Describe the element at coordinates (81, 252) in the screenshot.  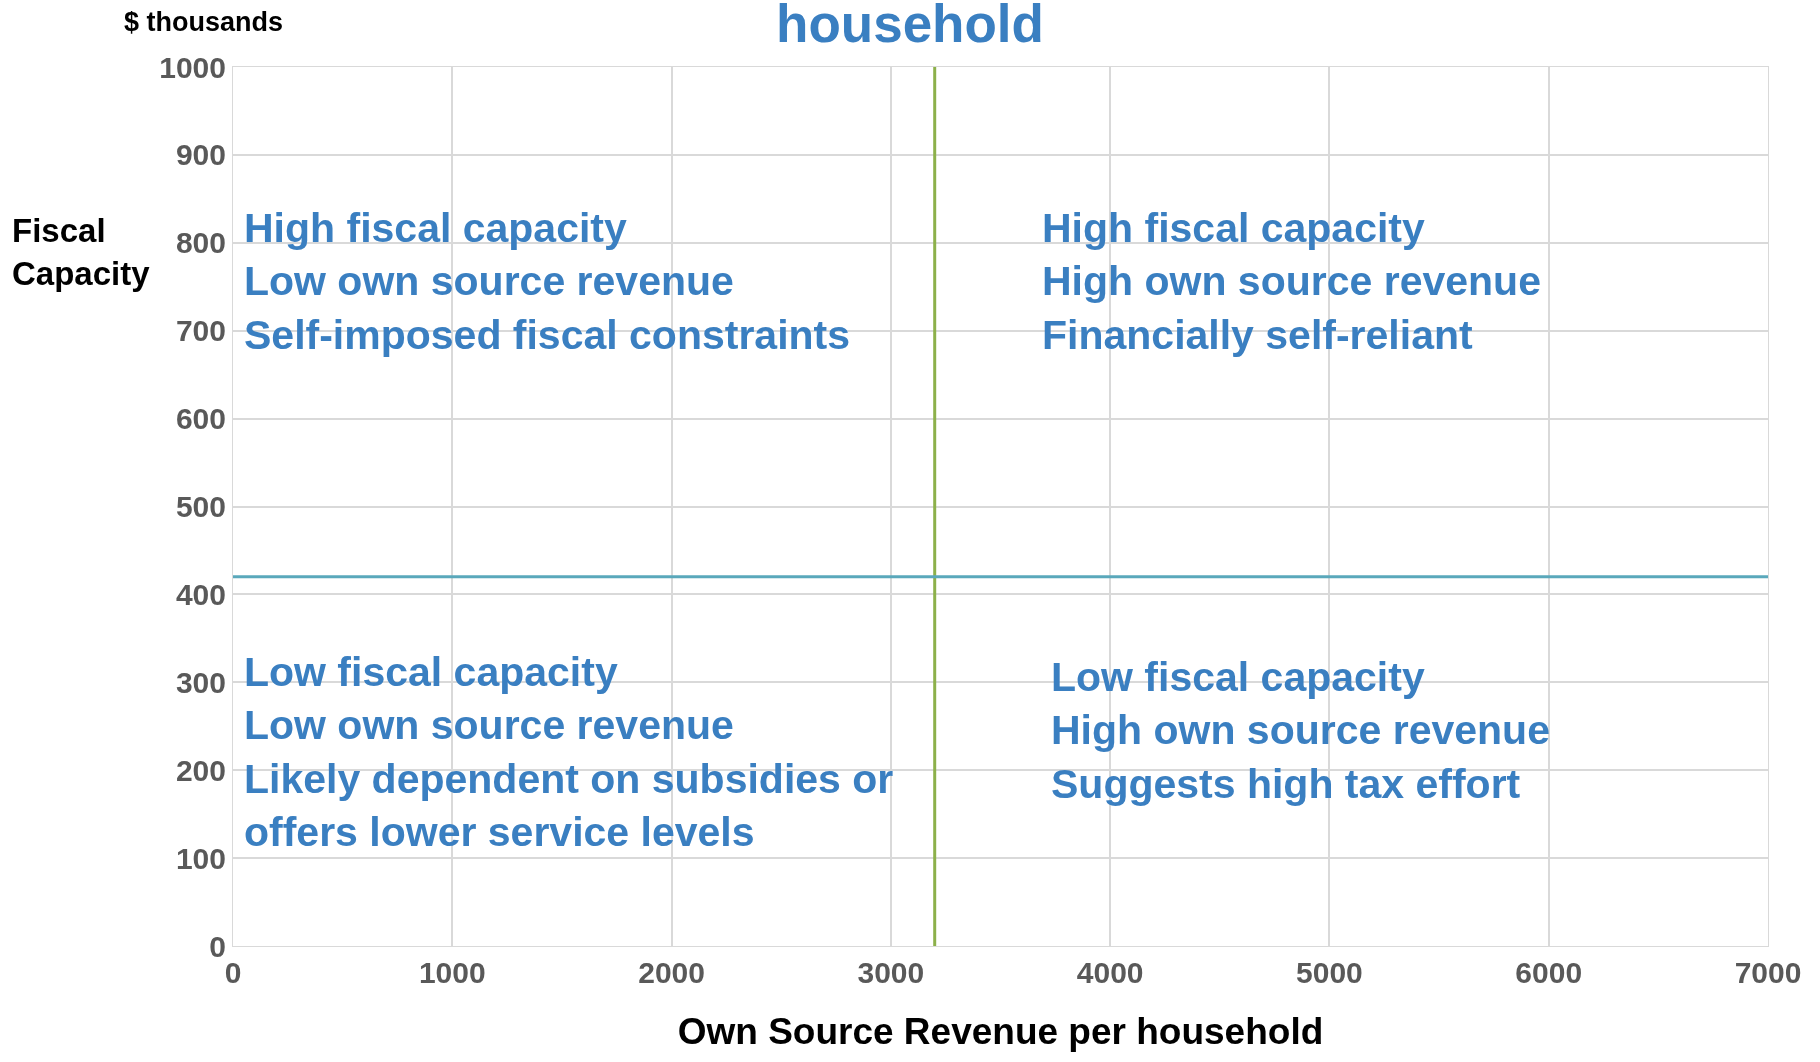
I see `y-axis-title: Fiscal Capacity` at that location.